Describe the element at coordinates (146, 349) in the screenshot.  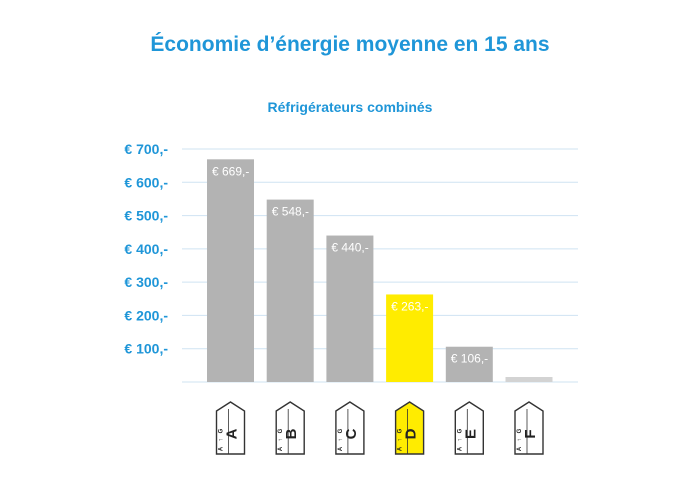
I see `y-tick-label: € 100,-` at that location.